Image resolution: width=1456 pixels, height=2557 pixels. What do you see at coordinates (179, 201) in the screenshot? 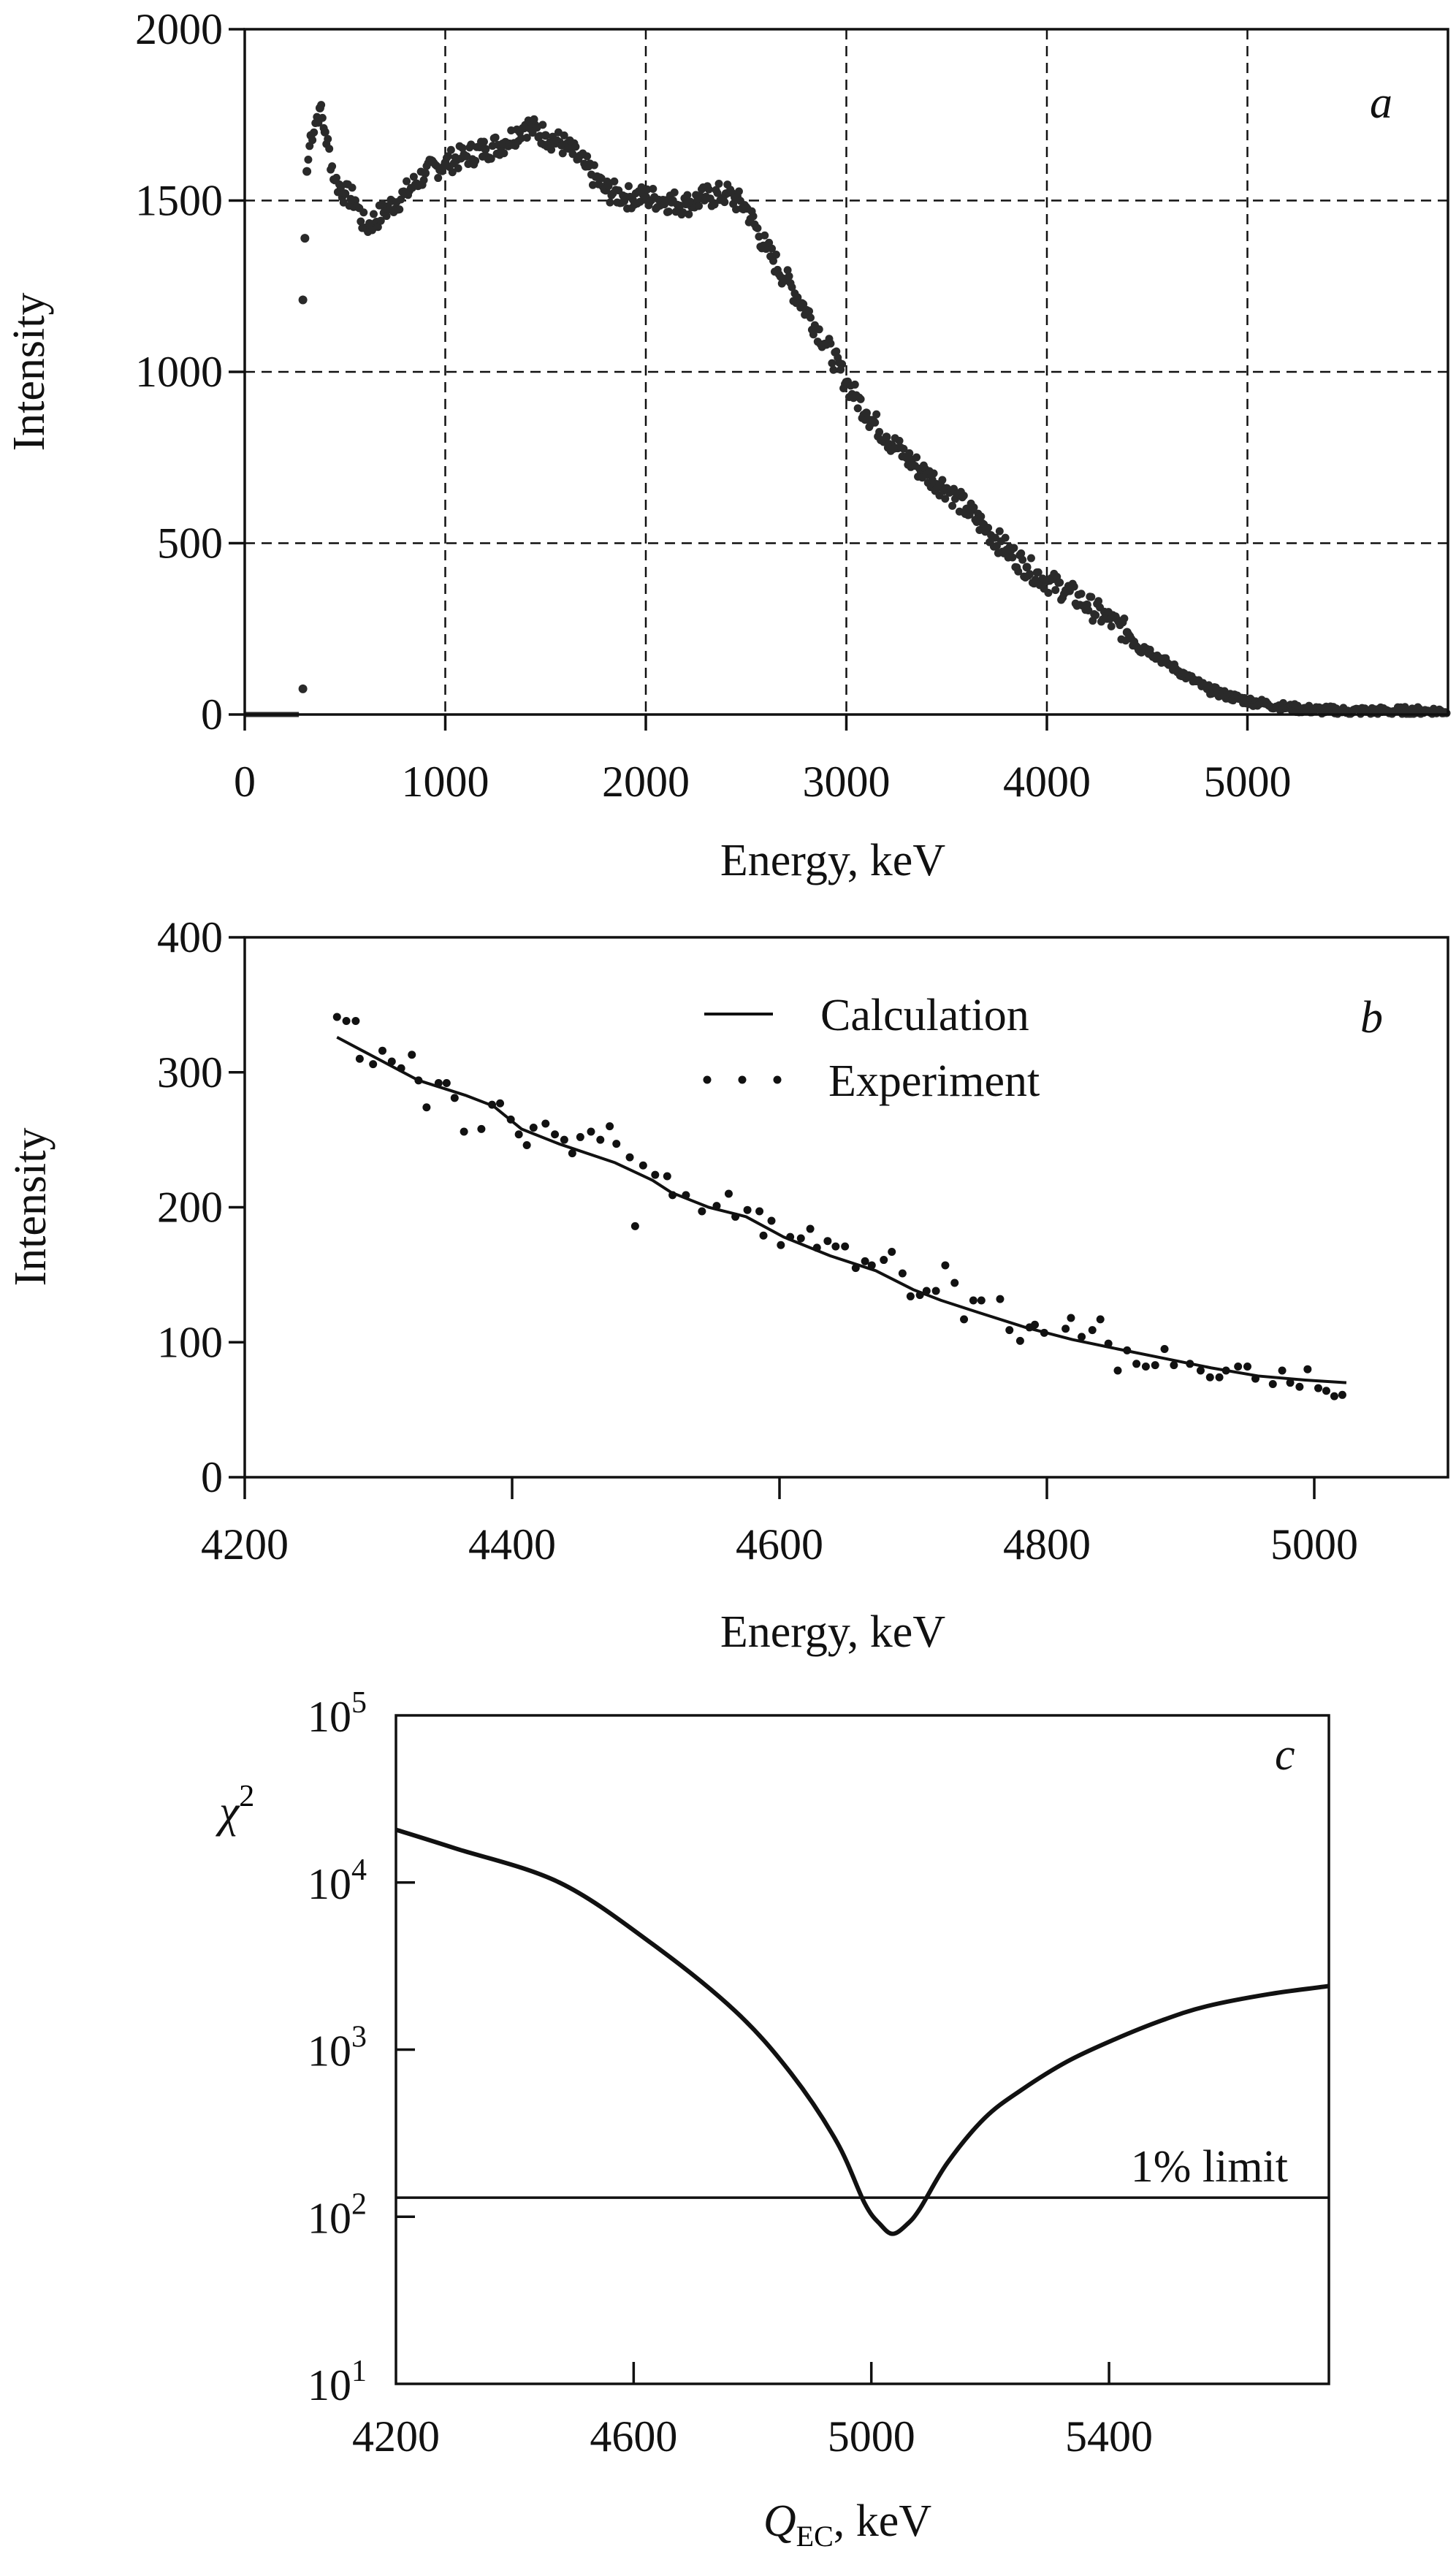
I see `y-tick-label: 1500` at bounding box center [179, 201].